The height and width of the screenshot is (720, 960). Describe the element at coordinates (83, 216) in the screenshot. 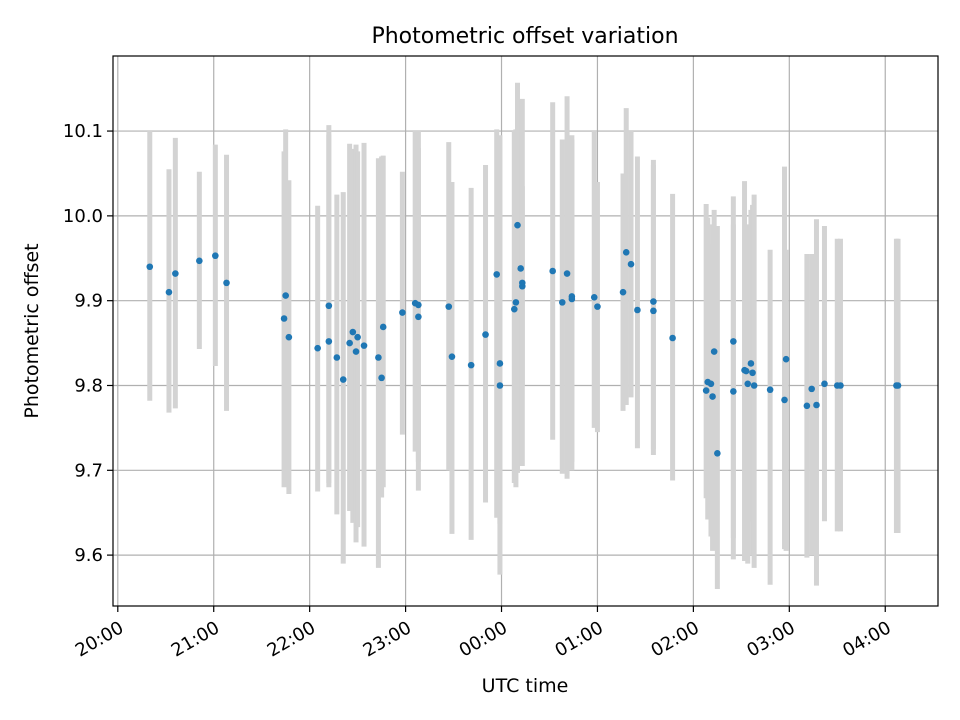

I see `y-tick-label: 10.0` at that location.